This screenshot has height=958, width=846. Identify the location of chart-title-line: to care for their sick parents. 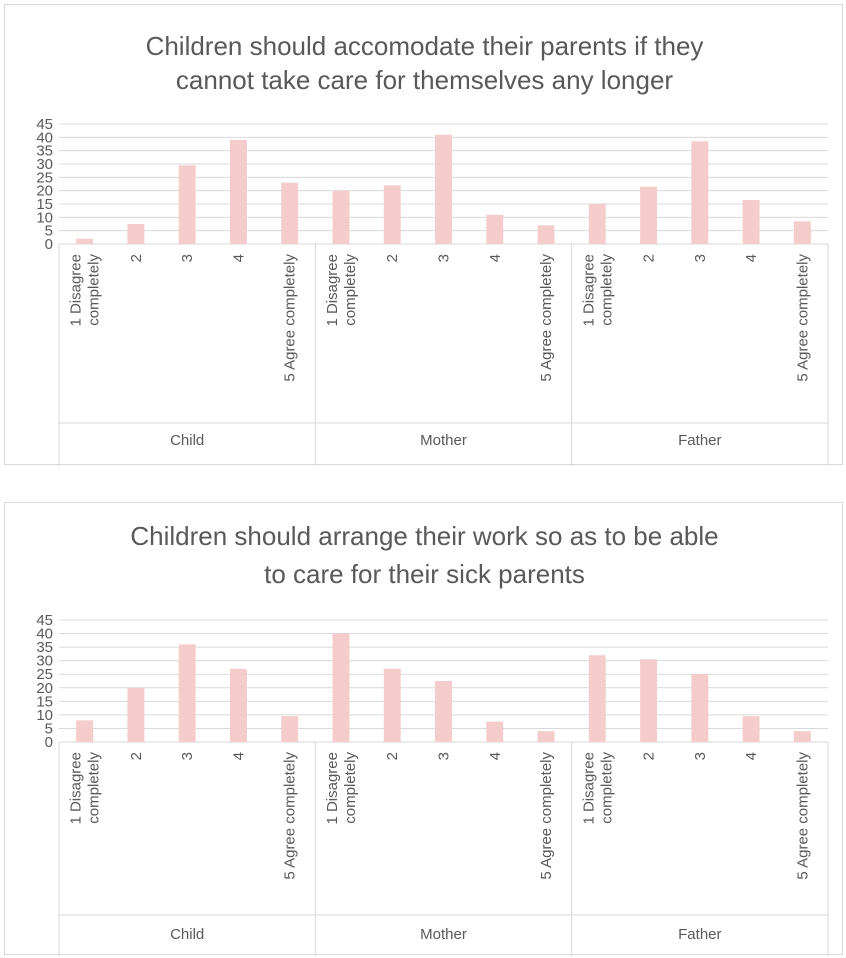
(424, 574).